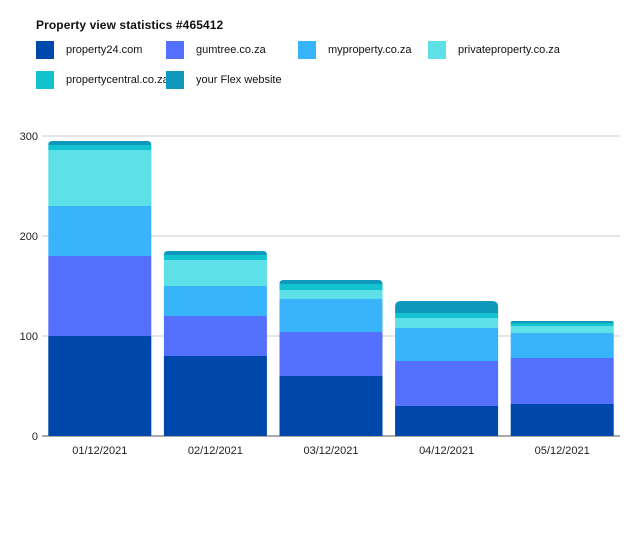 The width and height of the screenshot is (640, 537). What do you see at coordinates (99, 451) in the screenshot?
I see `x-tick-label: 01/12/2021` at bounding box center [99, 451].